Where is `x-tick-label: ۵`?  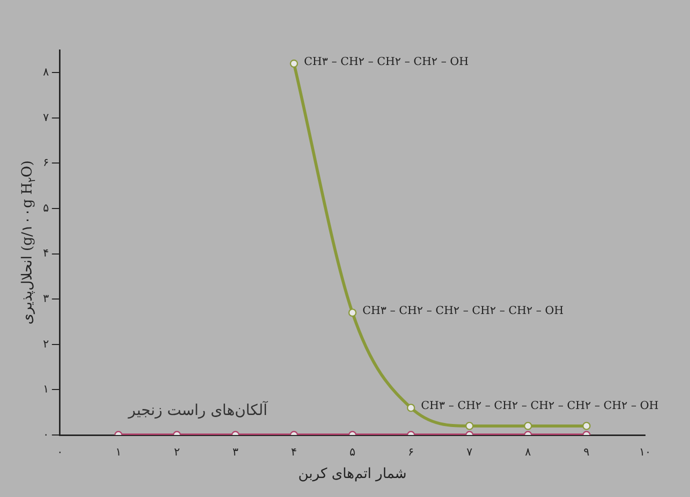
x-tick-label: ۵ is located at coordinates (352, 451).